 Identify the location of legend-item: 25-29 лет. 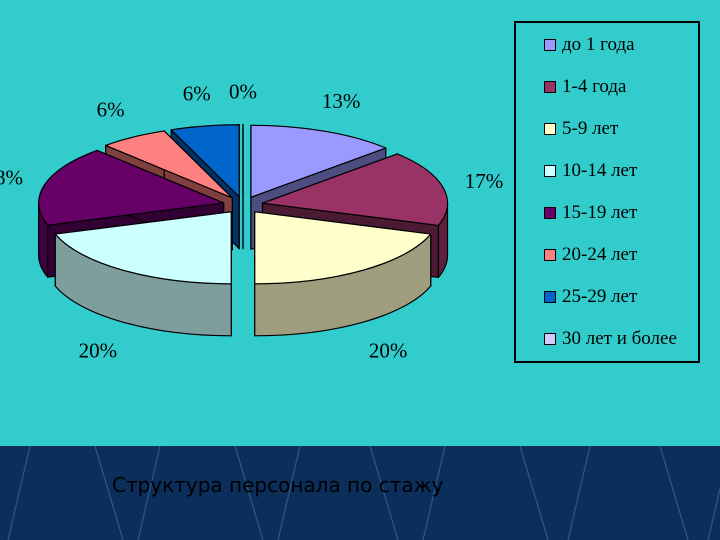
(590, 297).